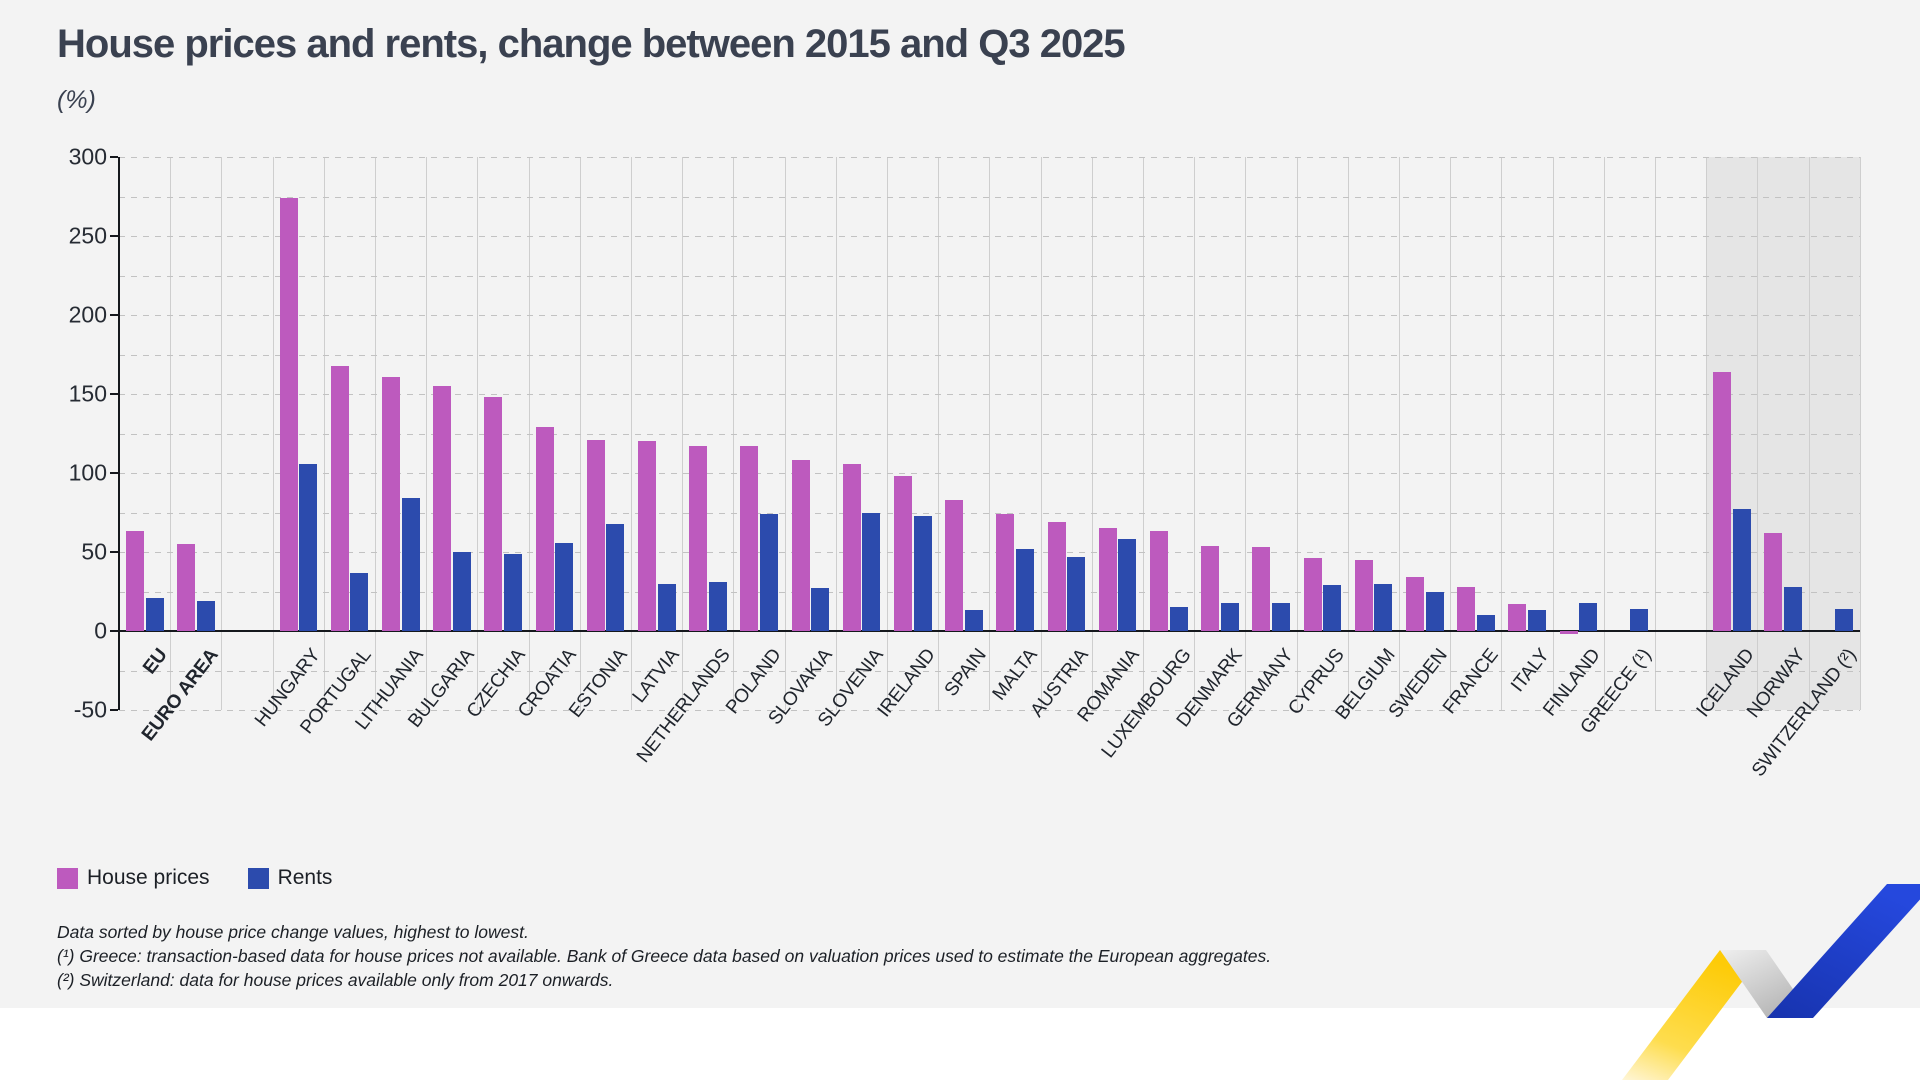 Image resolution: width=1920 pixels, height=1080 pixels. What do you see at coordinates (87, 472) in the screenshot?
I see `y-tick-label-100: 100` at bounding box center [87, 472].